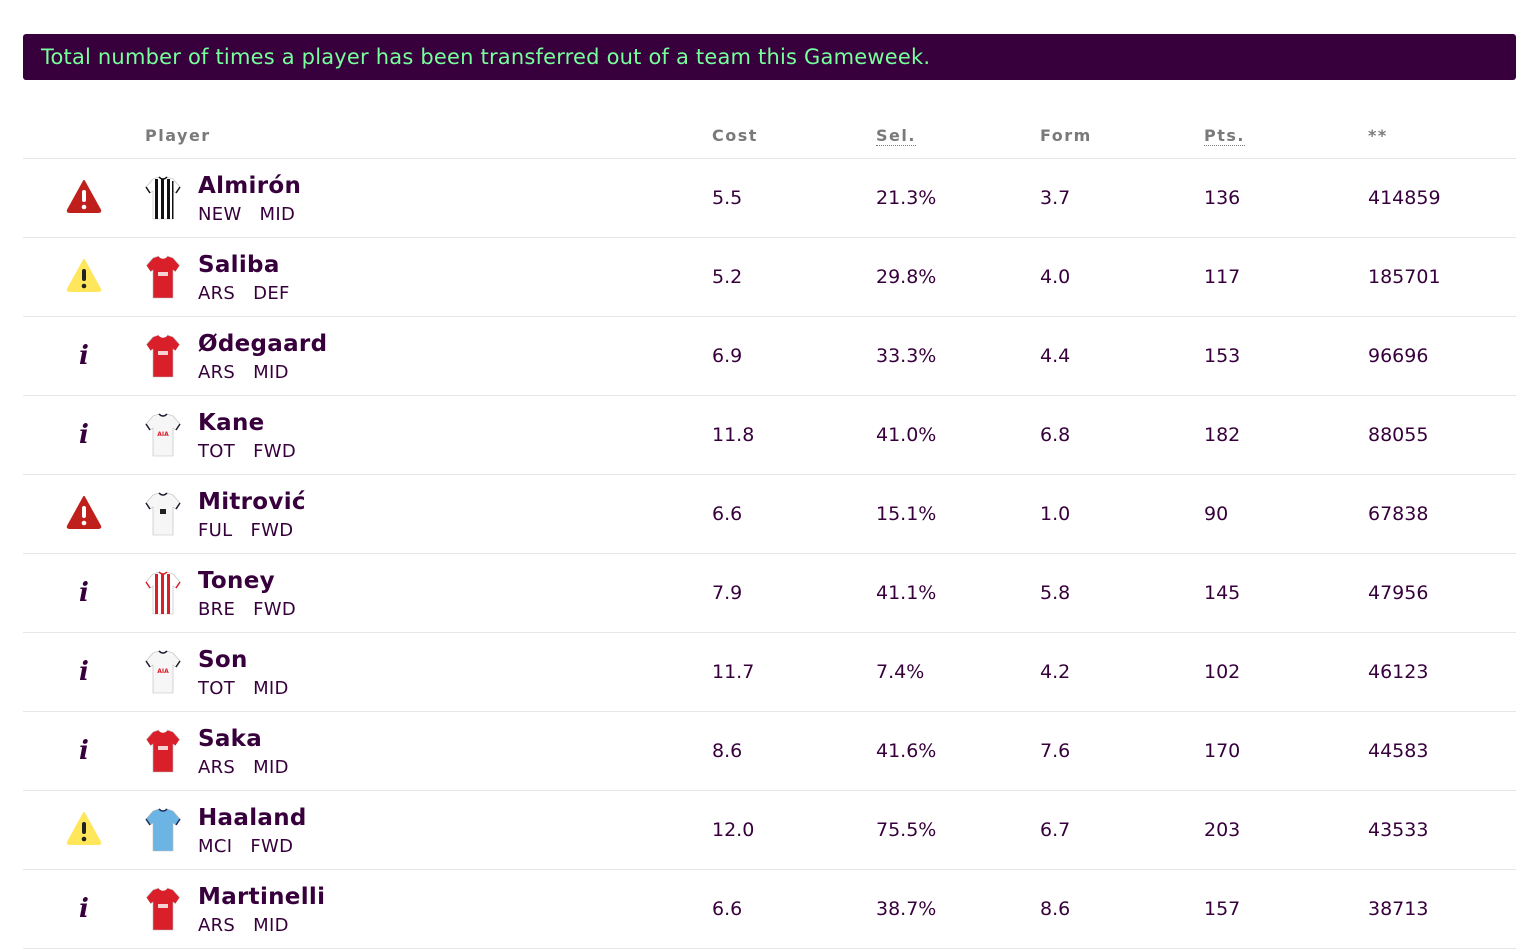  Describe the element at coordinates (1286, 356) in the screenshot. I see `player-points: 153` at that location.